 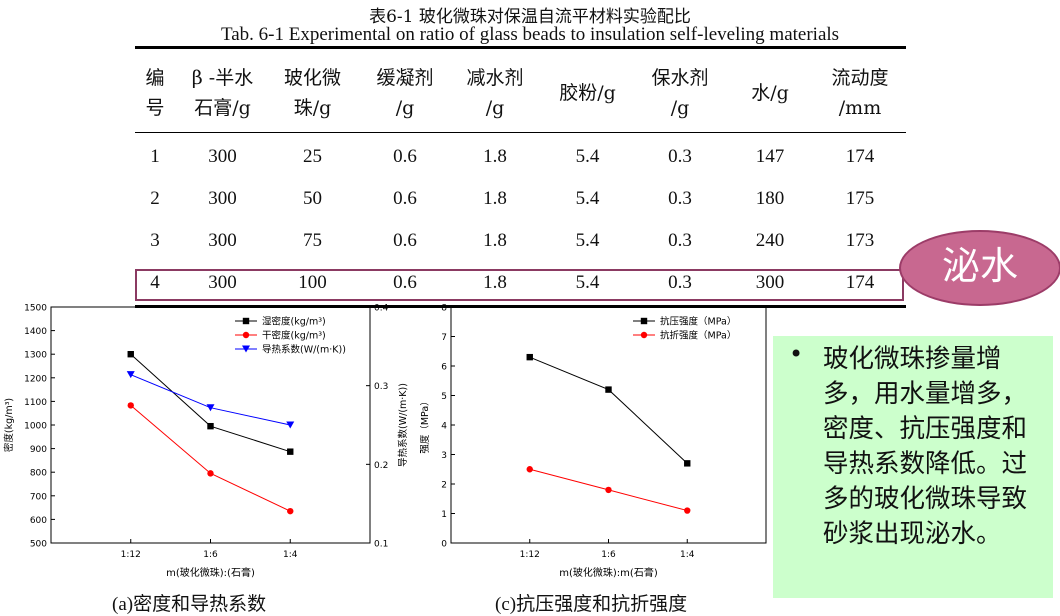 I want to click on y-tick-label: 700, so click(x=38, y=497).